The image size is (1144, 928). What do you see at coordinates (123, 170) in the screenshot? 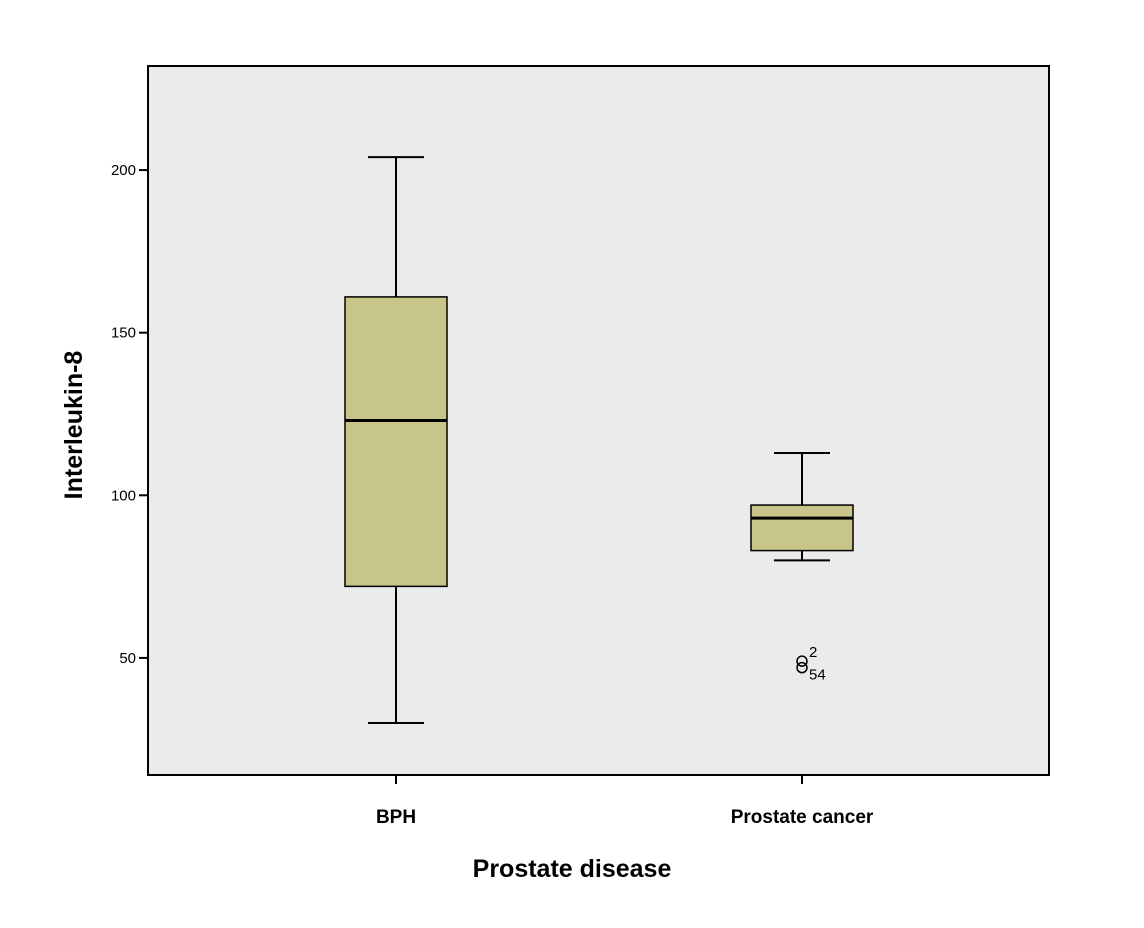
I see `y-tick-label: 200` at bounding box center [123, 170].